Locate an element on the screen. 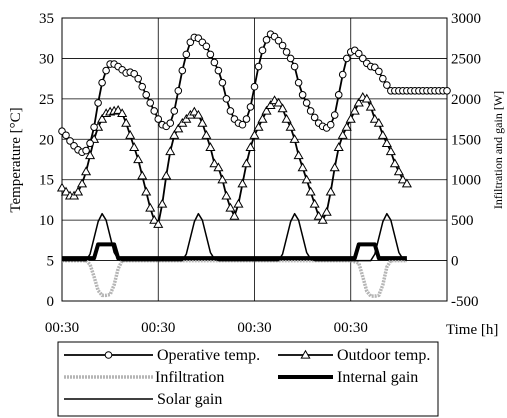 This screenshot has width=507, height=418. y-axis-label: Temperature [°C] is located at coordinates (16, 159).